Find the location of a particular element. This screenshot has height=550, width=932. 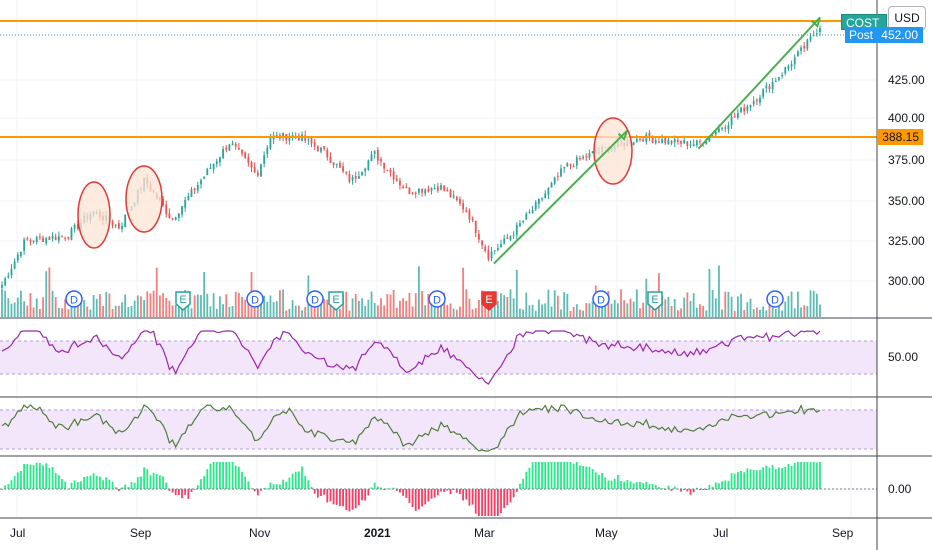

oscillator-pane is located at coordinates (438, 427).